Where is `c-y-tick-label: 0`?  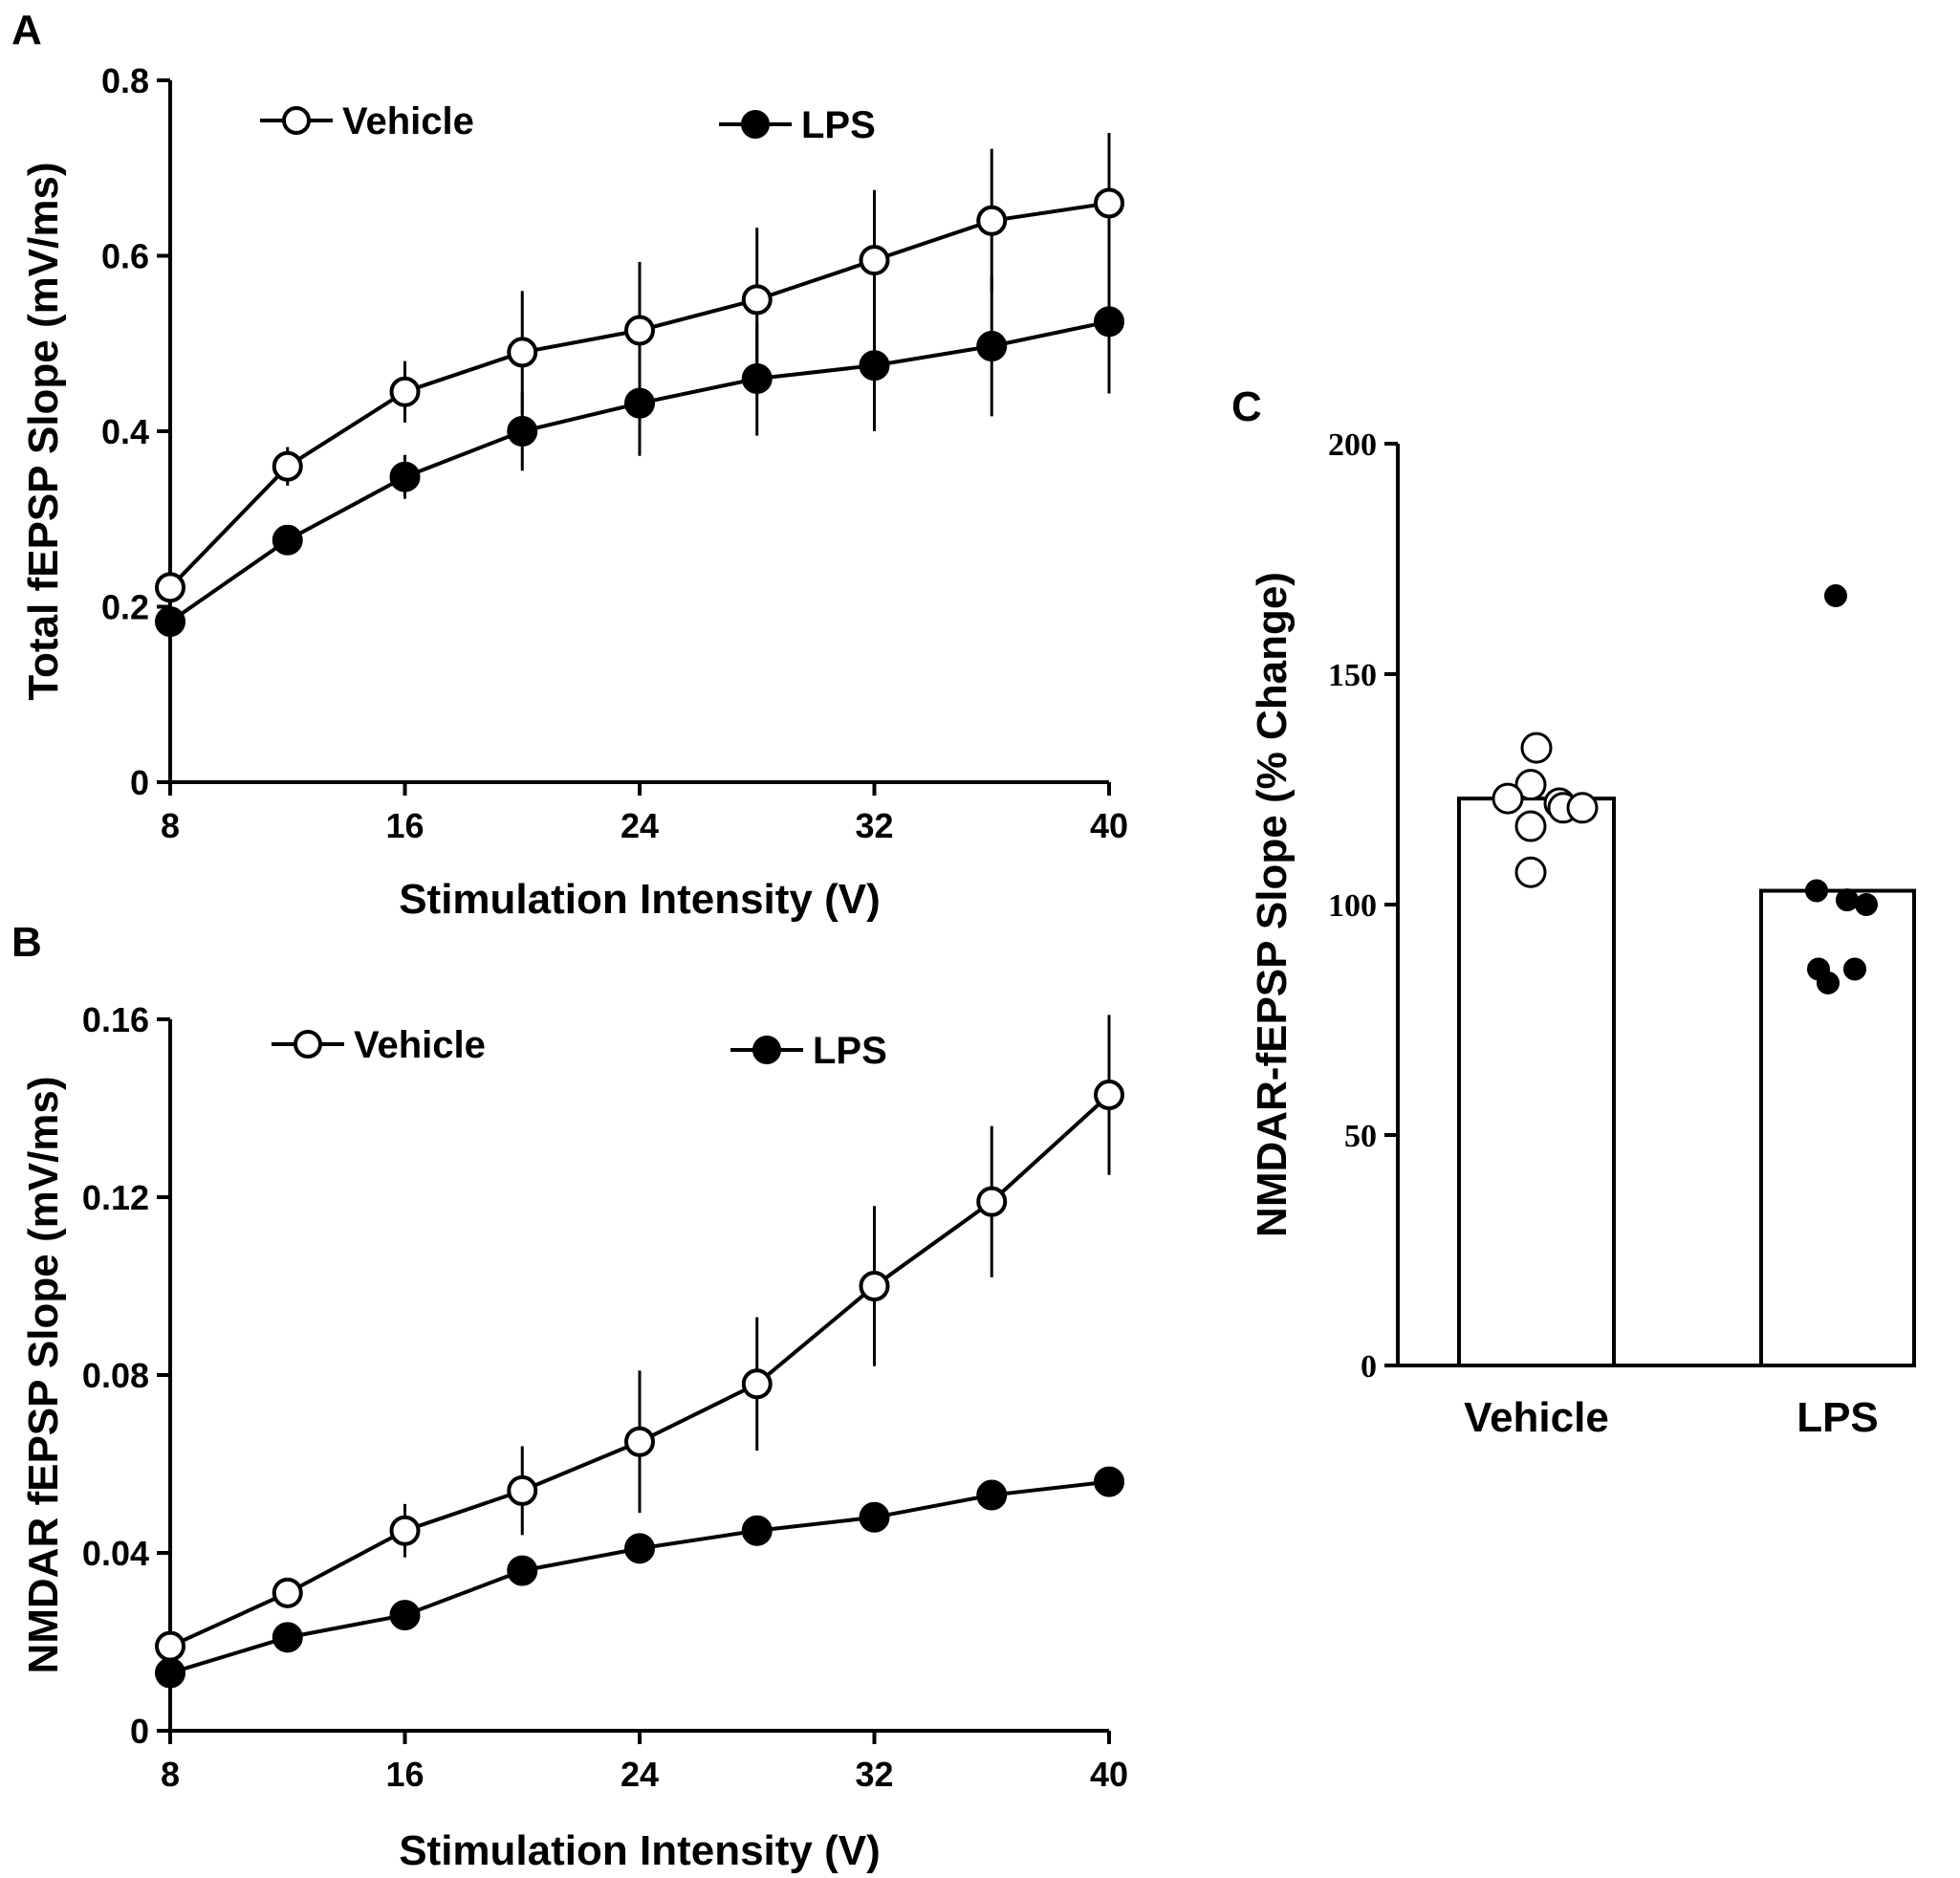
c-y-tick-label: 0 is located at coordinates (1369, 1367).